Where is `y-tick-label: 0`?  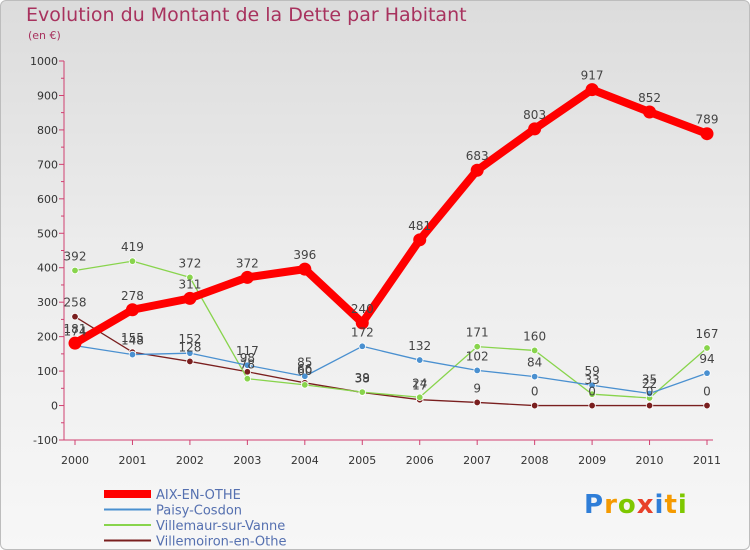
y-tick-label: 0 is located at coordinates (54, 406).